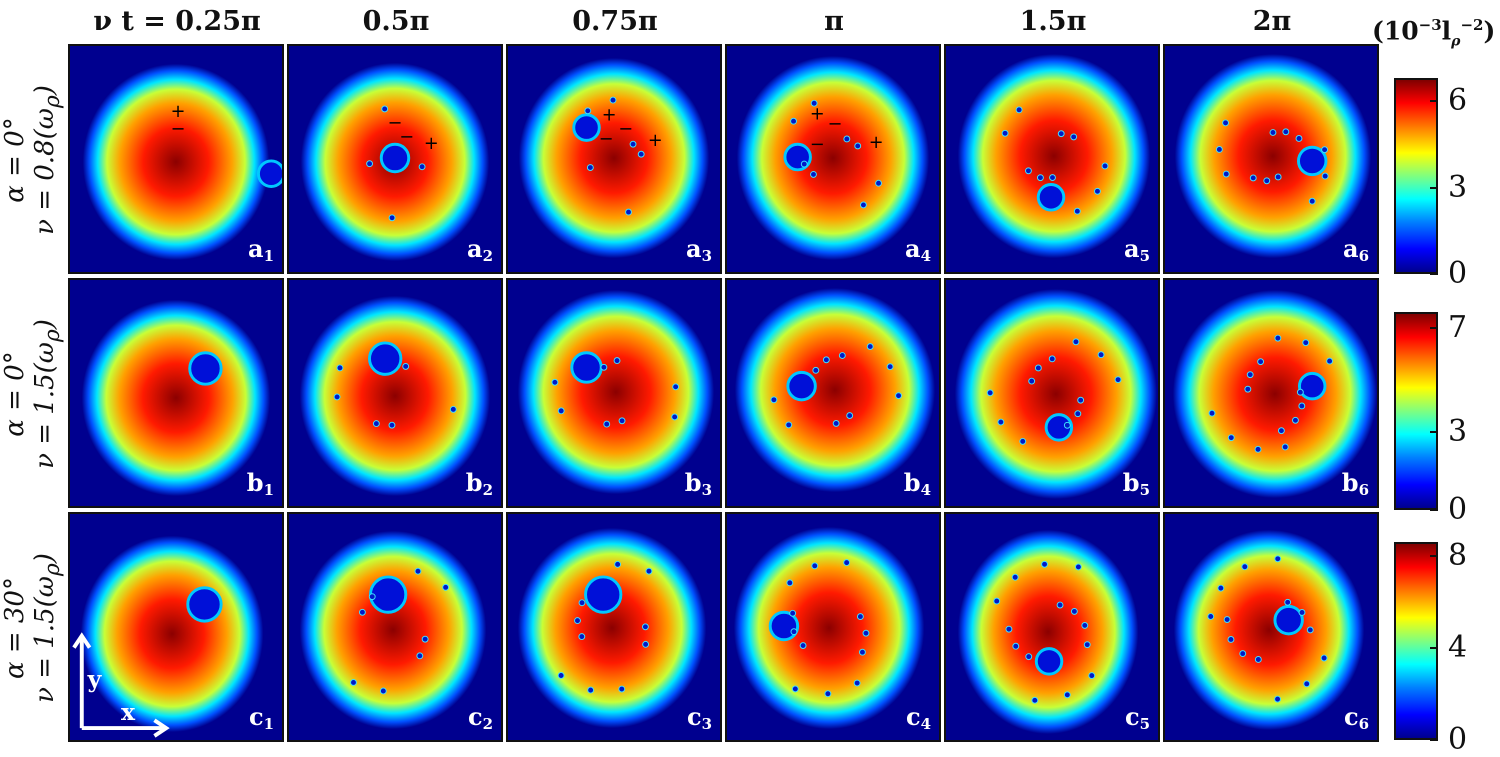 This screenshot has width=1500, height=757. What do you see at coordinates (395, 393) in the screenshot?
I see `density-panel: b2` at bounding box center [395, 393].